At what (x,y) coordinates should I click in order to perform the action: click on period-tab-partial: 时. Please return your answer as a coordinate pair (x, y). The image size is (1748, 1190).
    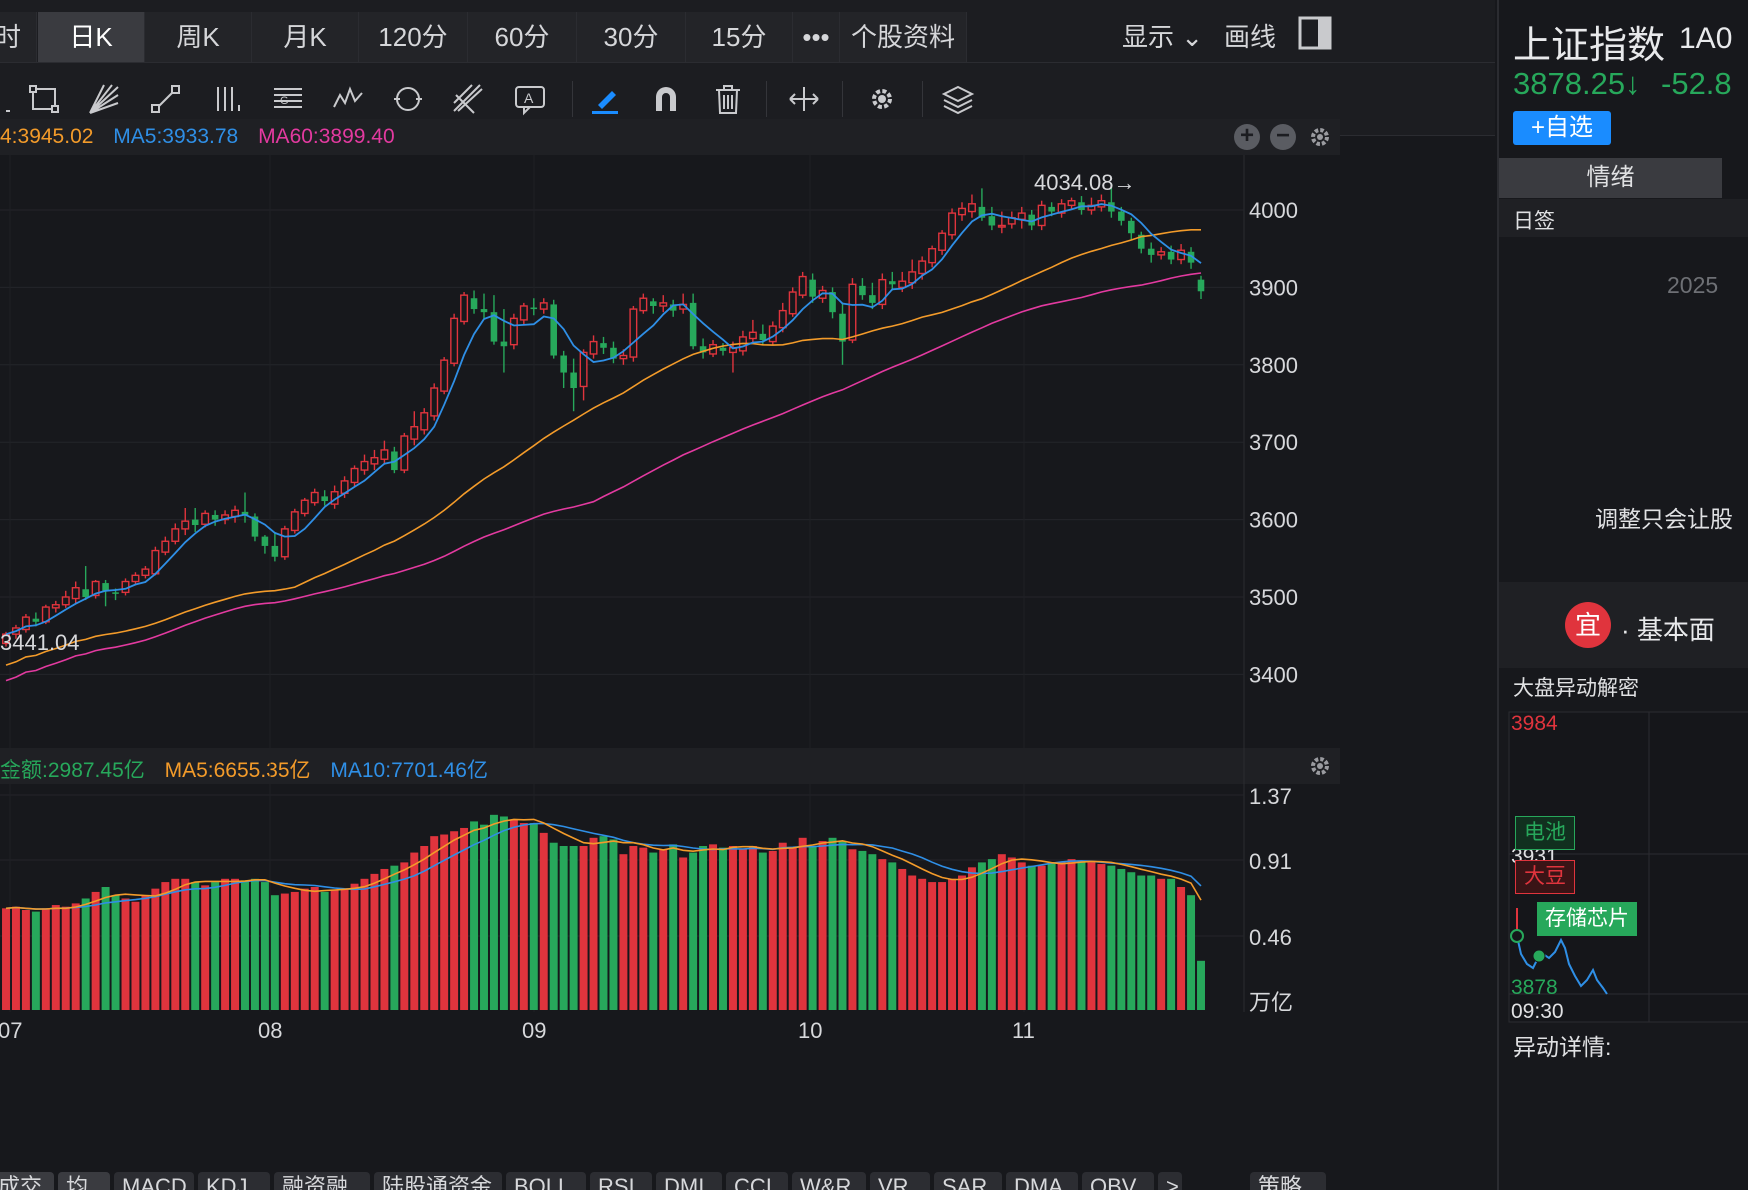
    Looking at the image, I should click on (18, 37).